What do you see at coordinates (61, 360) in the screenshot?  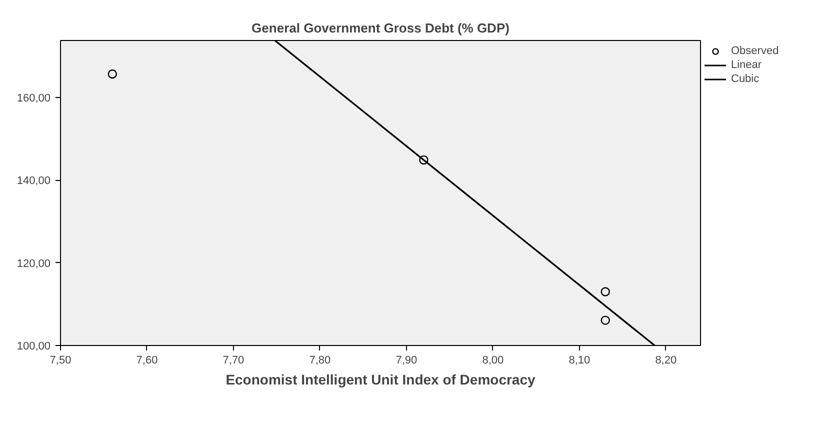 I see `x-tick-label: 7,50` at bounding box center [61, 360].